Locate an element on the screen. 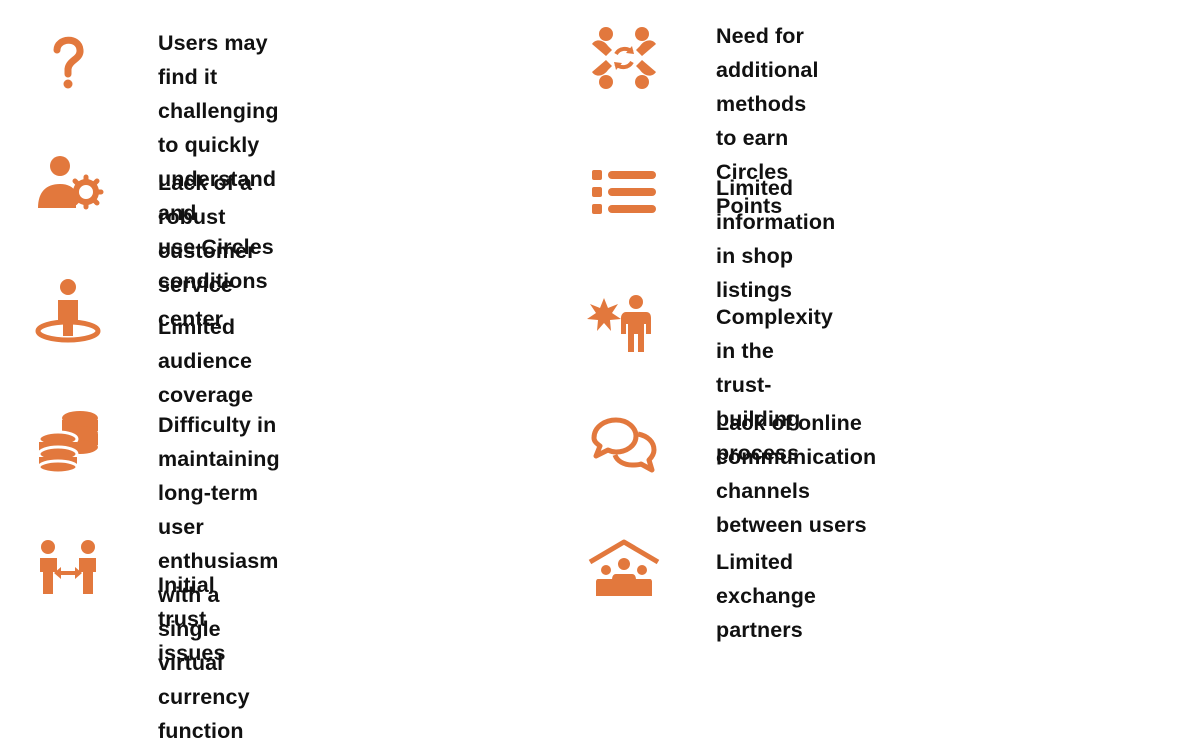 Image resolution: width=1186 pixels, height=748 pixels. item-text: Limited information in shop listings is located at coordinates (776, 239).